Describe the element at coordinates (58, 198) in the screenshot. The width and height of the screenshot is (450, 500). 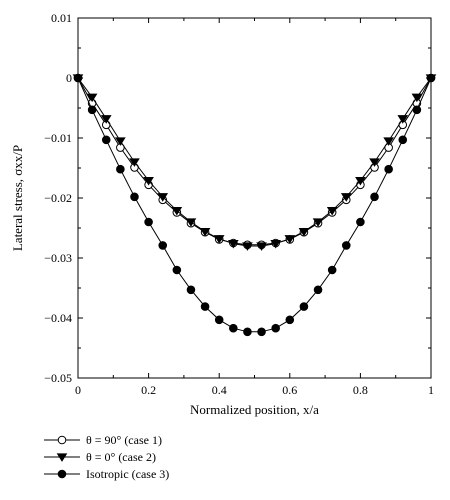
I see `y-tick-label: −0.02` at that location.